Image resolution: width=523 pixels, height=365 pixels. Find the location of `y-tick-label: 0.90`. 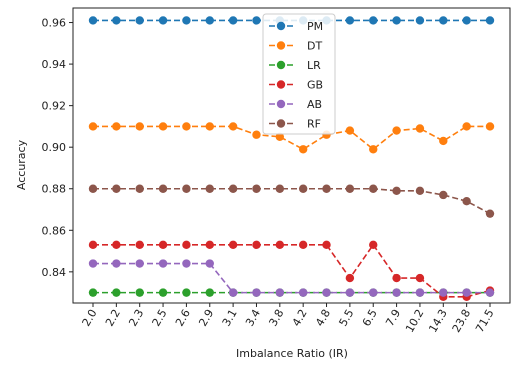

y-tick-label: 0.90 is located at coordinates (54, 147).